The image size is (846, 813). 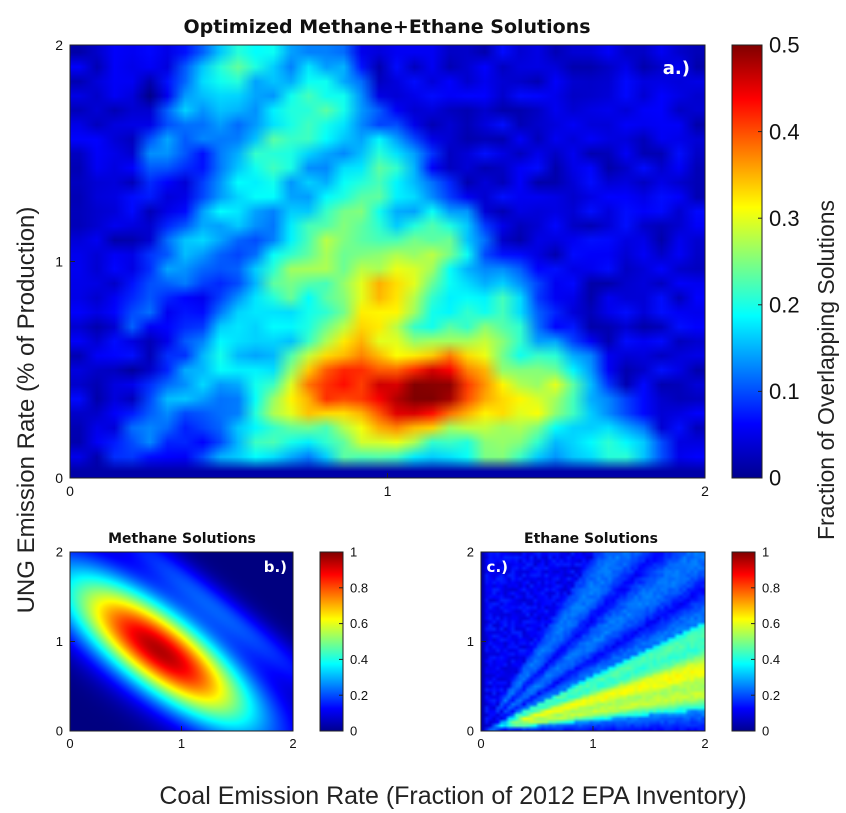 What do you see at coordinates (784, 218) in the screenshot?
I see `colorbar-tick-label: 0.3` at bounding box center [784, 218].